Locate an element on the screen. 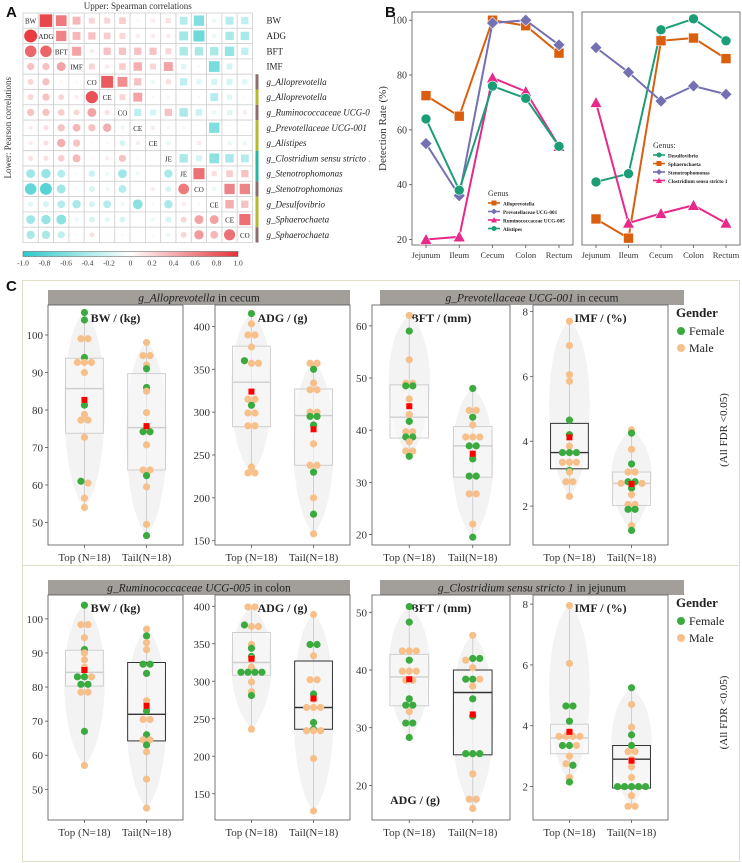 The width and height of the screenshot is (742, 863). heatmap-row-label: g_Desulfovibrio is located at coordinates (296, 204).